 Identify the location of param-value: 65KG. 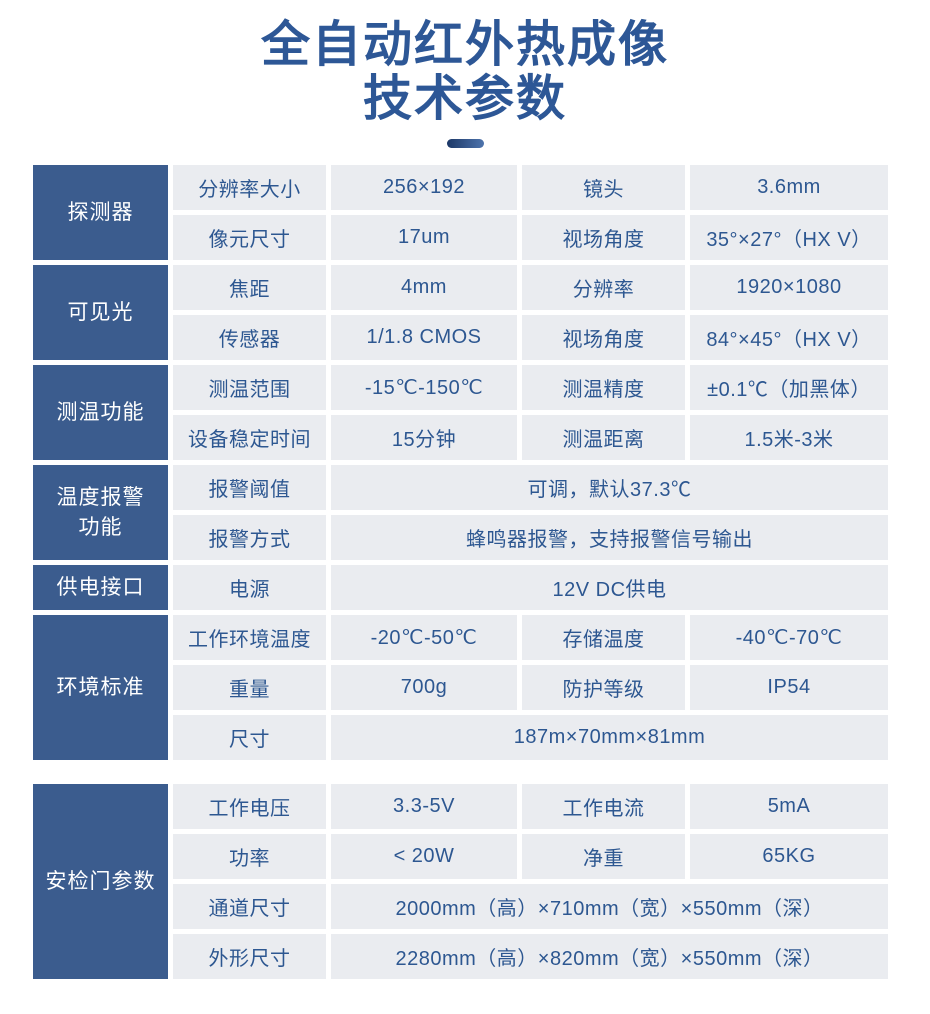
(789, 856).